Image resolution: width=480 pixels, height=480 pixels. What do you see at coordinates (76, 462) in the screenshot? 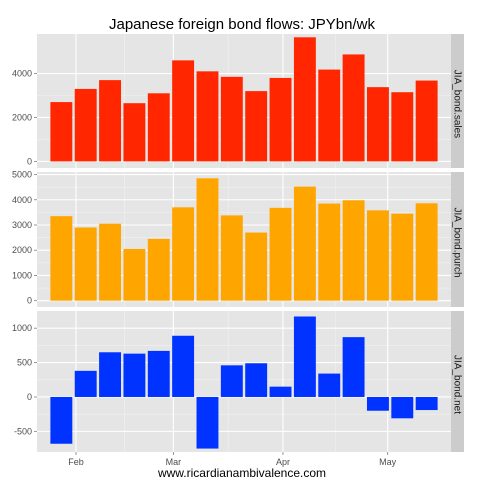
I see `x-tick-label: Feb` at bounding box center [76, 462].